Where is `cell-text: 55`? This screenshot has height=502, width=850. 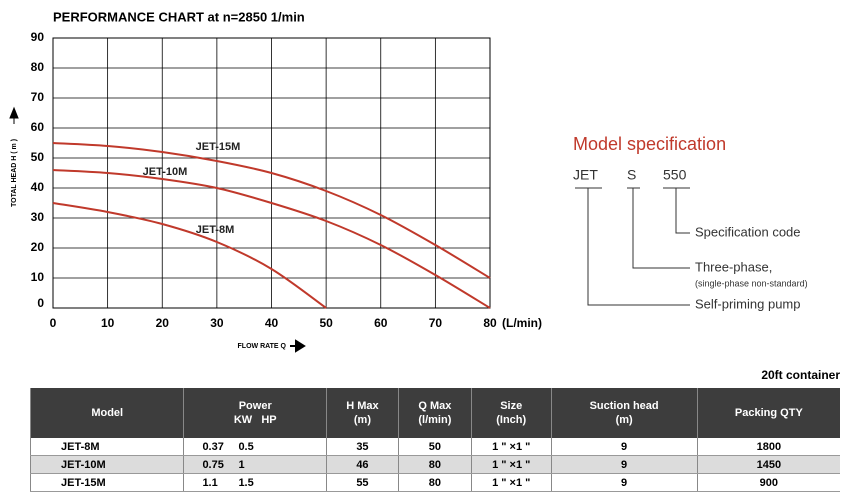 cell-text: 55 is located at coordinates (362, 482).